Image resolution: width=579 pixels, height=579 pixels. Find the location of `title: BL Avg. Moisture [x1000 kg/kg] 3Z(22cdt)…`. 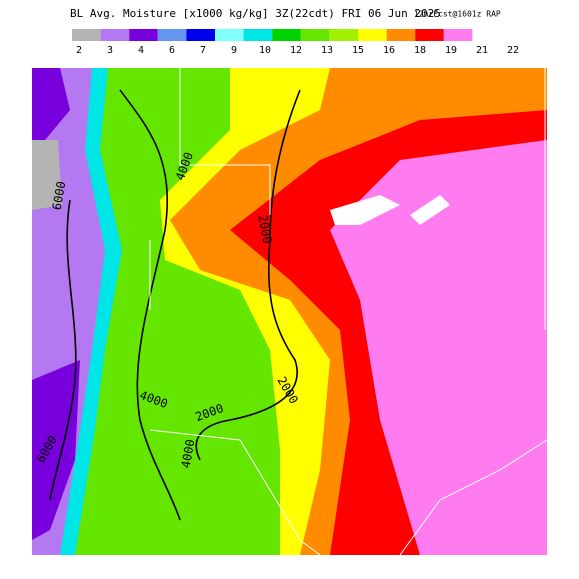

title: BL Avg. Moisture [x1000 kg/kg] 3Z(22cdt)… is located at coordinates (255, 13).